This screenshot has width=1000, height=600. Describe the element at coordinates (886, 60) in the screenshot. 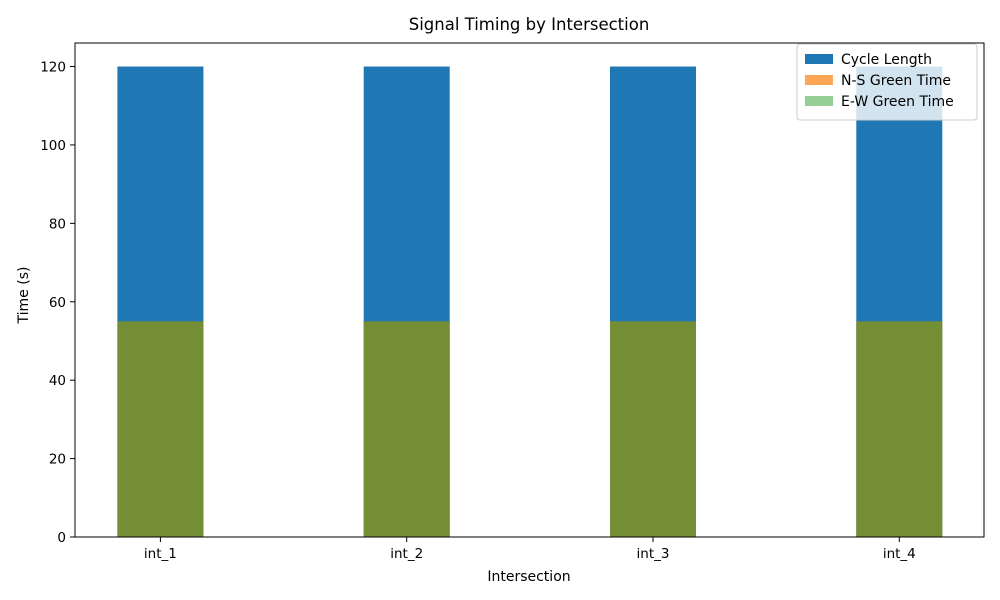

I see `legend-label-1: Cycle Length` at that location.